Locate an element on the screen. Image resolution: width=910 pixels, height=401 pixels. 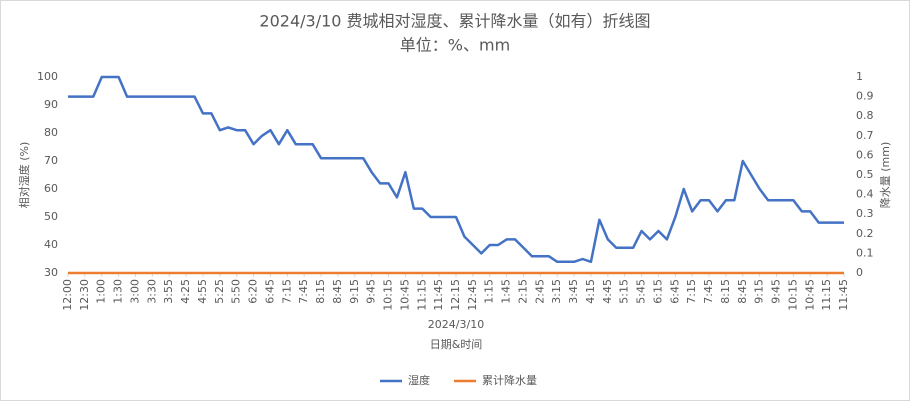
y-tick-label: 30 is located at coordinates (51, 272).